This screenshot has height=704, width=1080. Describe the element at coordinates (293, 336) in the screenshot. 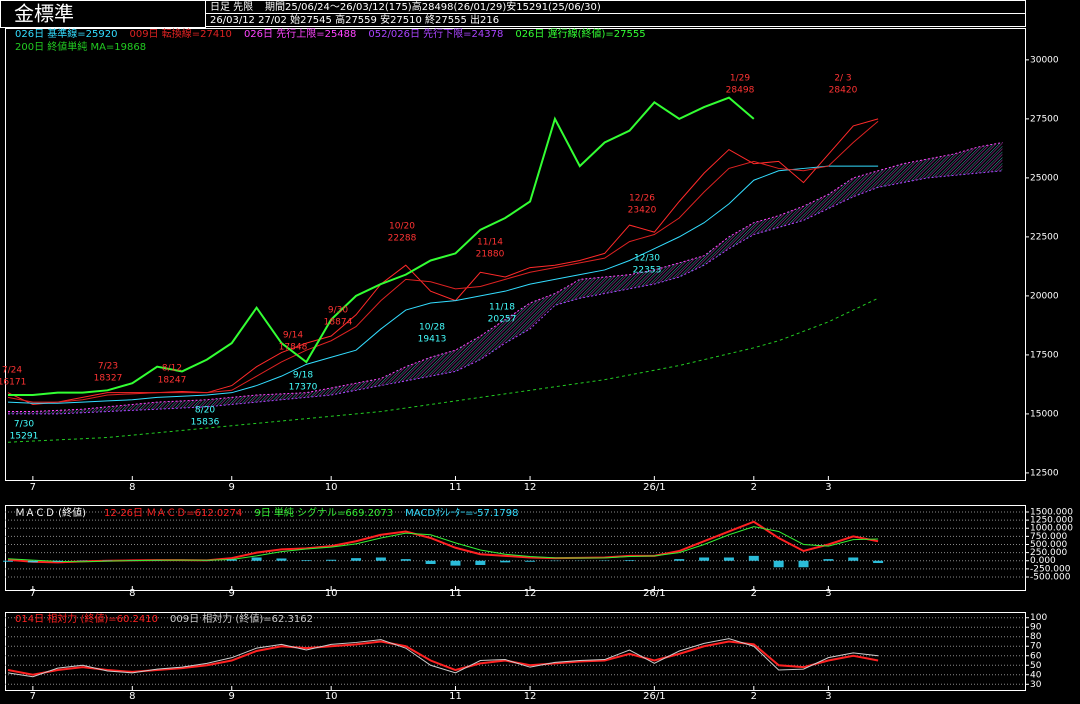

I see `annotation-date: 9/14` at that location.